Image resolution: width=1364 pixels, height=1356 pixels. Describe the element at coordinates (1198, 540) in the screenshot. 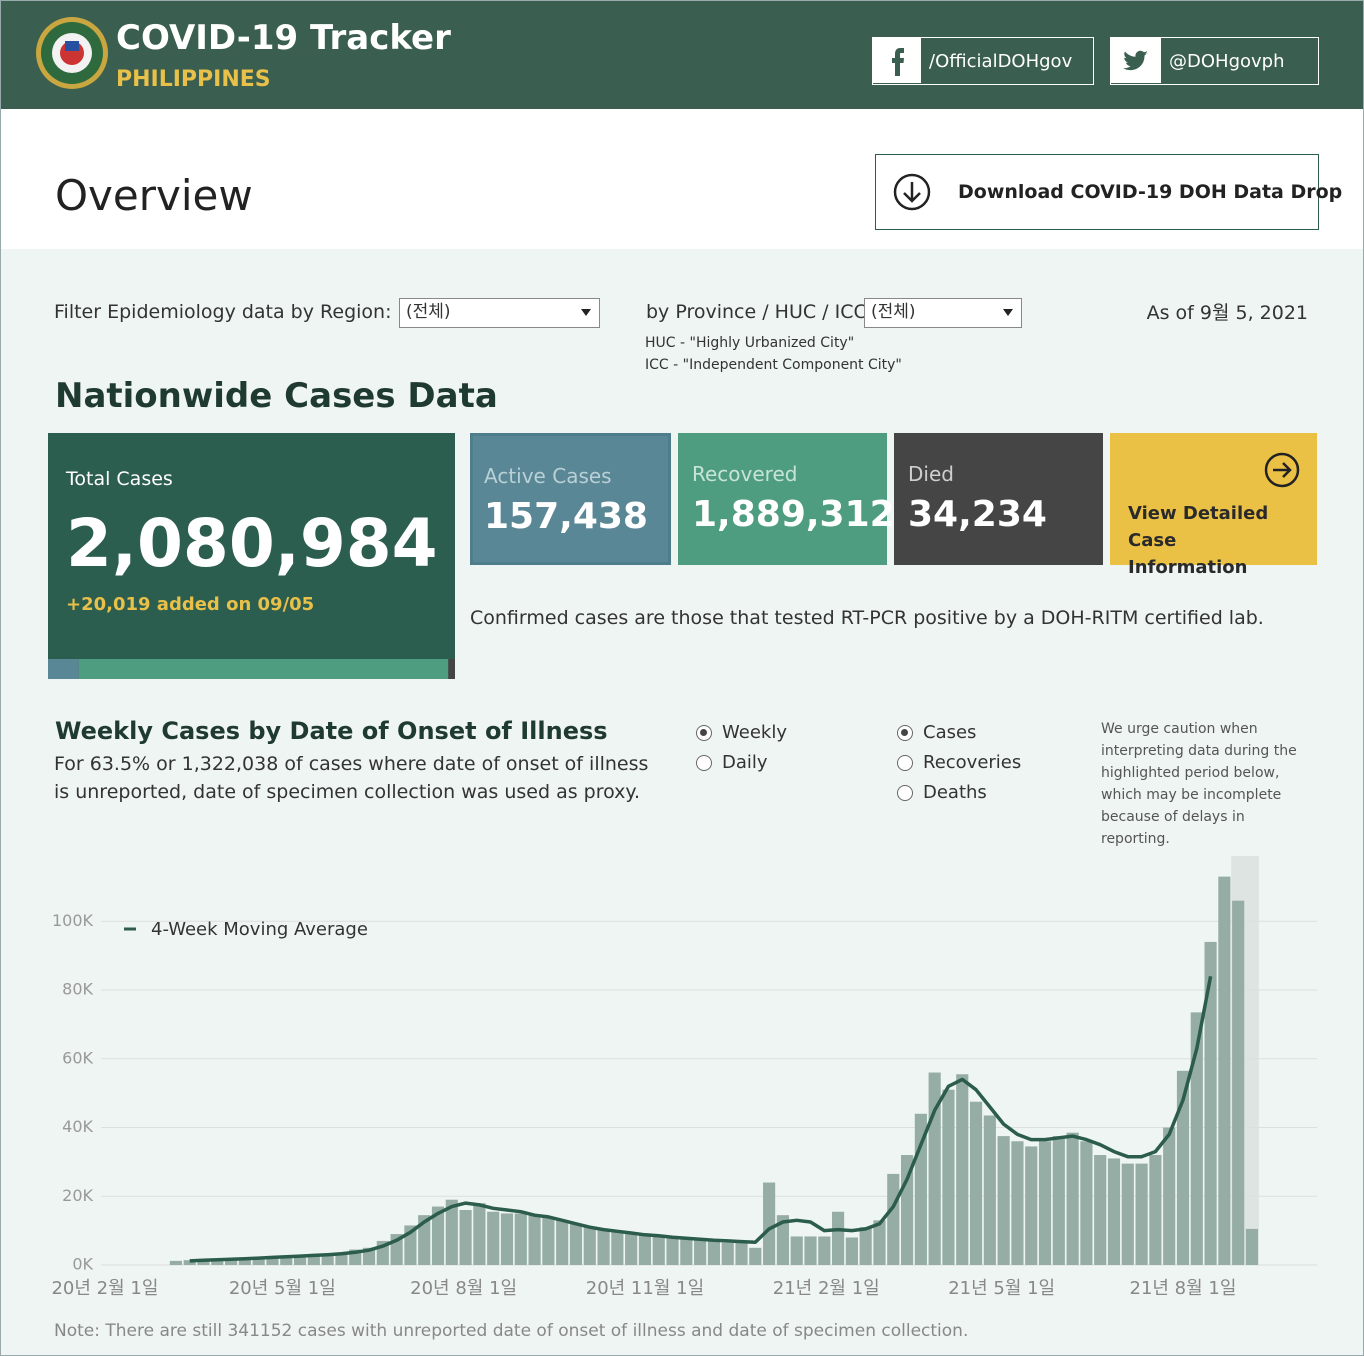

I see `view-detail-label: View Detailed Case Information` at that location.